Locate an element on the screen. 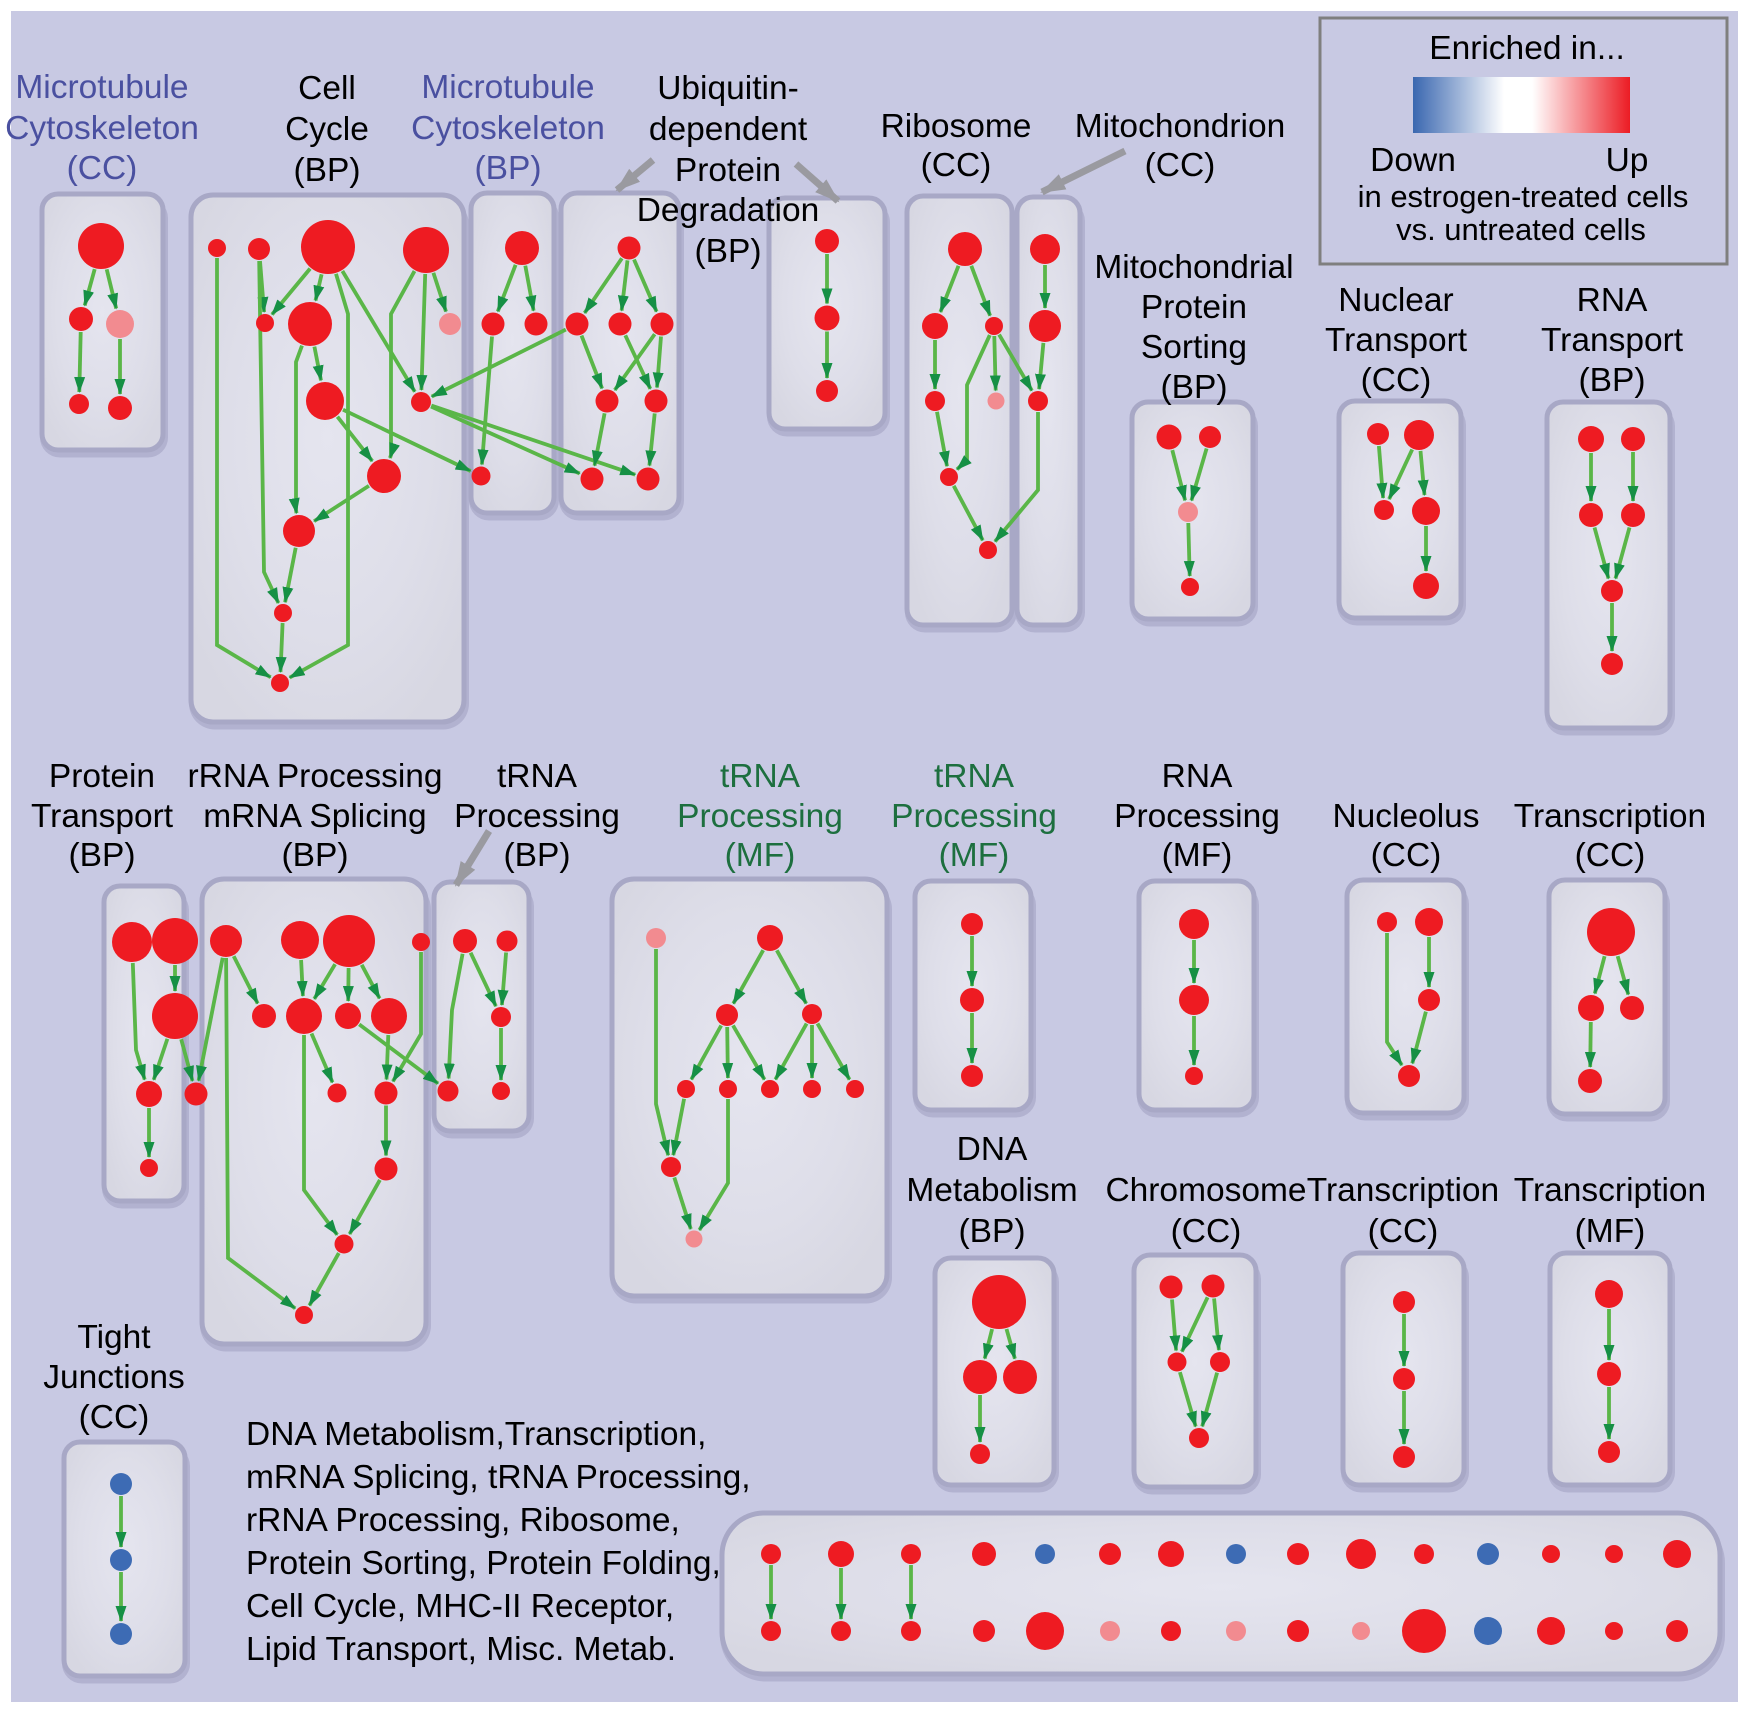 The width and height of the screenshot is (1750, 1715). svg-text: Nuclear is located at coordinates (1395, 300).